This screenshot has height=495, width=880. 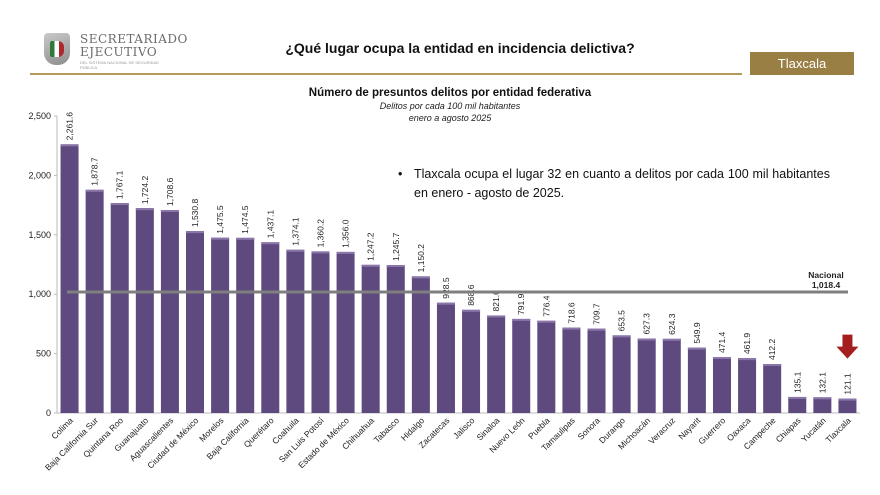 I want to click on value-label: 718.6, so click(x=571, y=313).